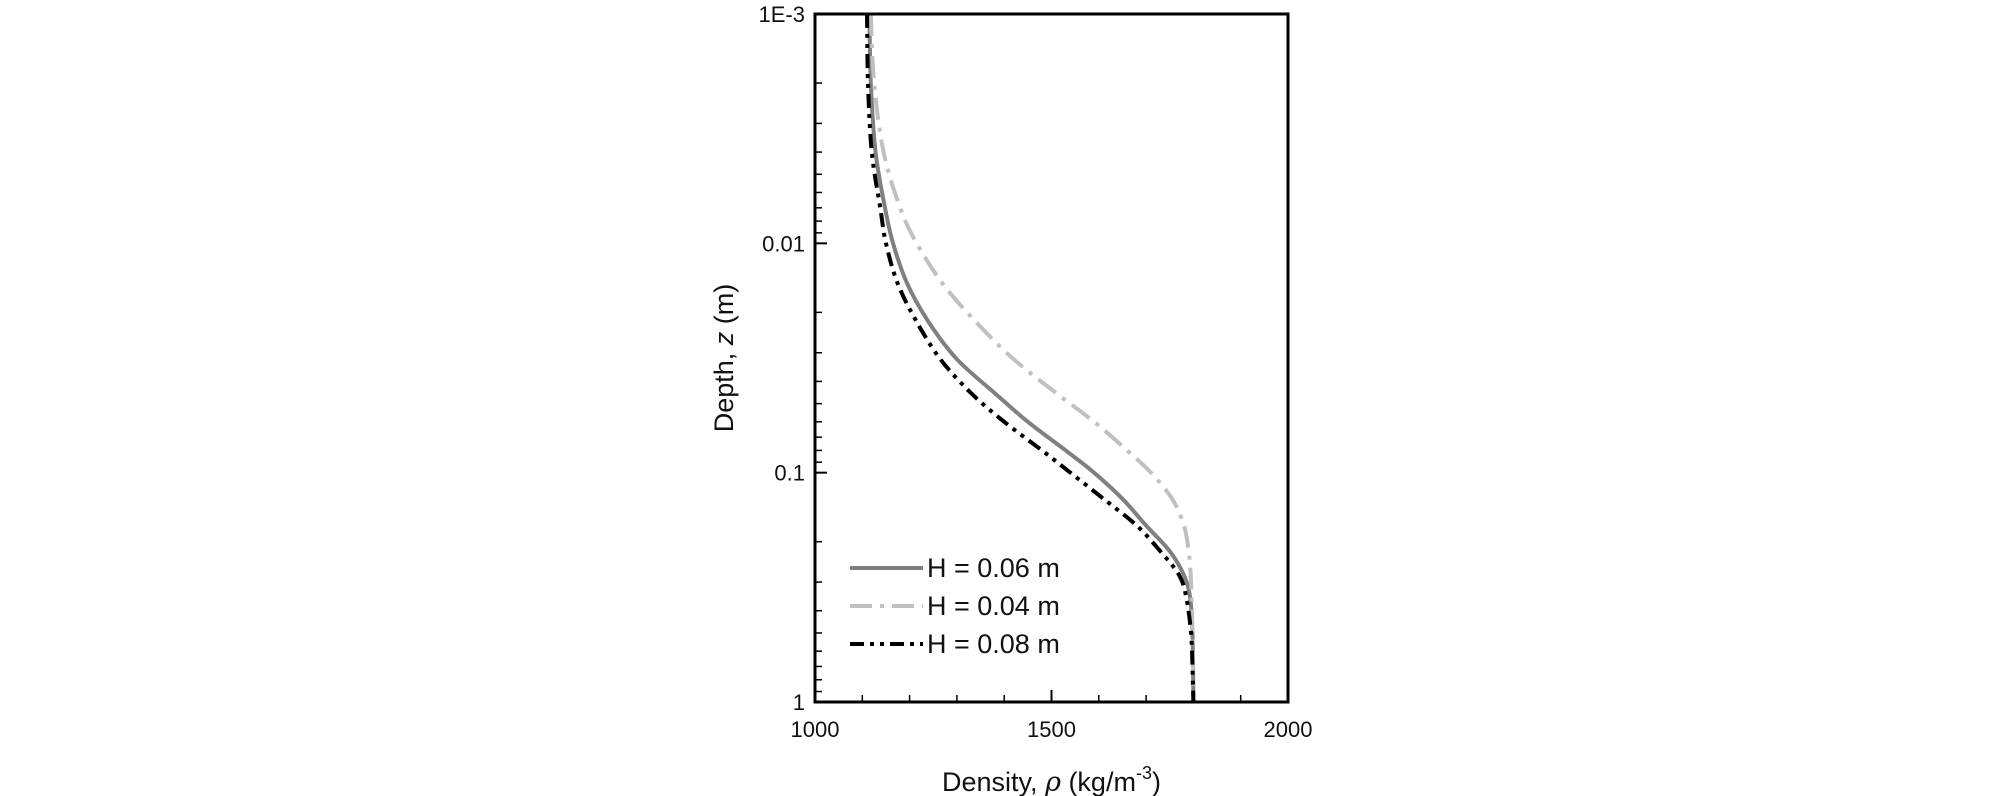  I want to click on legend: H = 0.06 m H = 0.04 m H = 0.08 m, so click(955, 606).